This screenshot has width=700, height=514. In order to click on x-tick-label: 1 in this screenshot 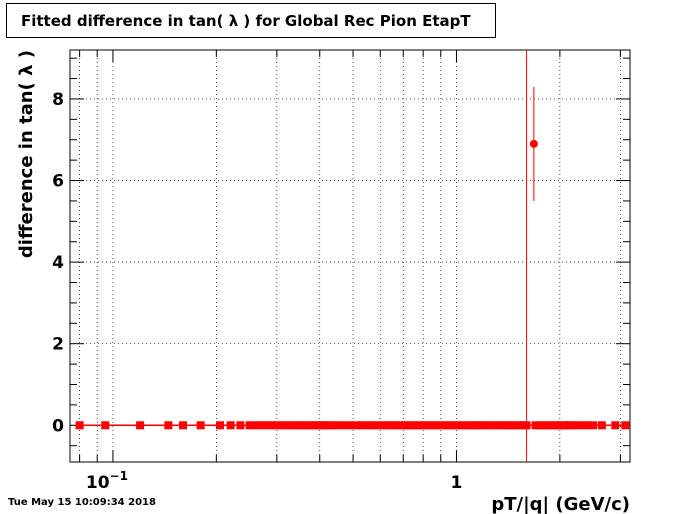, I will do `click(457, 483)`.